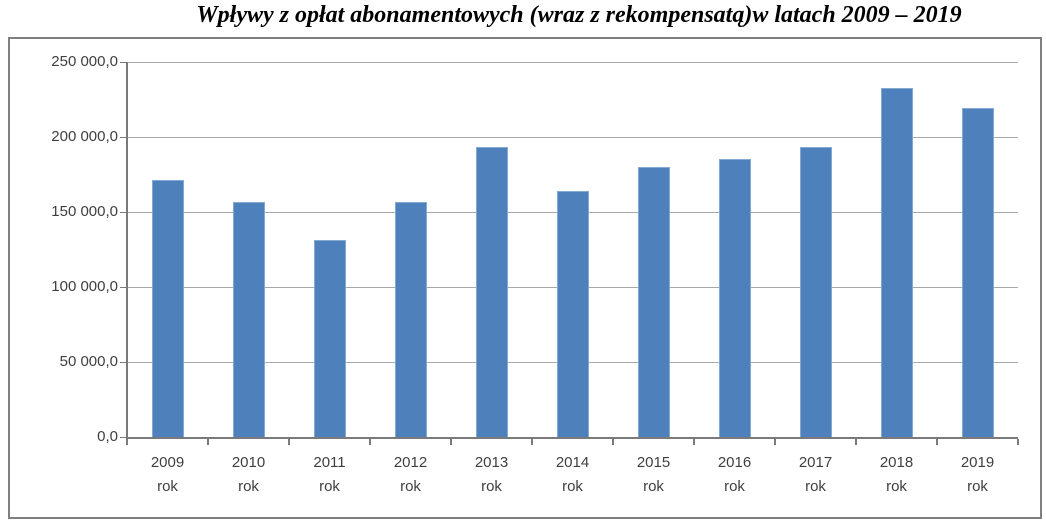  Describe the element at coordinates (977, 462) in the screenshot. I see `x-label-year: 2019` at that location.